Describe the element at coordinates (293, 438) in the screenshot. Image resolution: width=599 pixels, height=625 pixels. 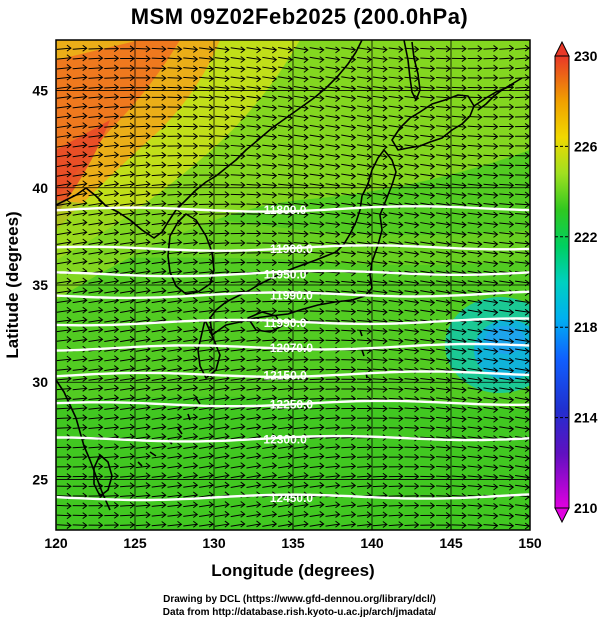
I see `contour-line` at that location.